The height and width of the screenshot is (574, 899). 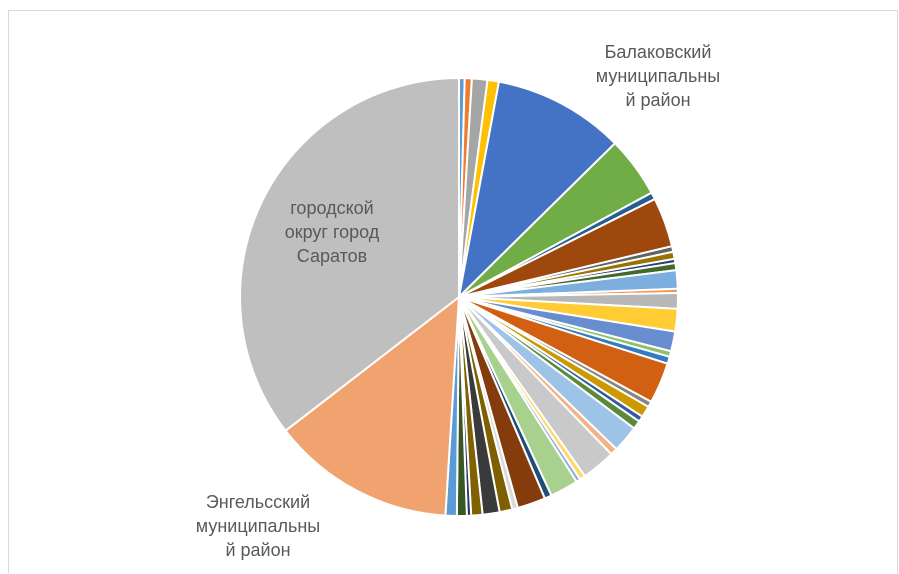 What do you see at coordinates (258, 526) in the screenshot?
I see `data-label-engels: Энгельсский муниципальны й район` at bounding box center [258, 526].